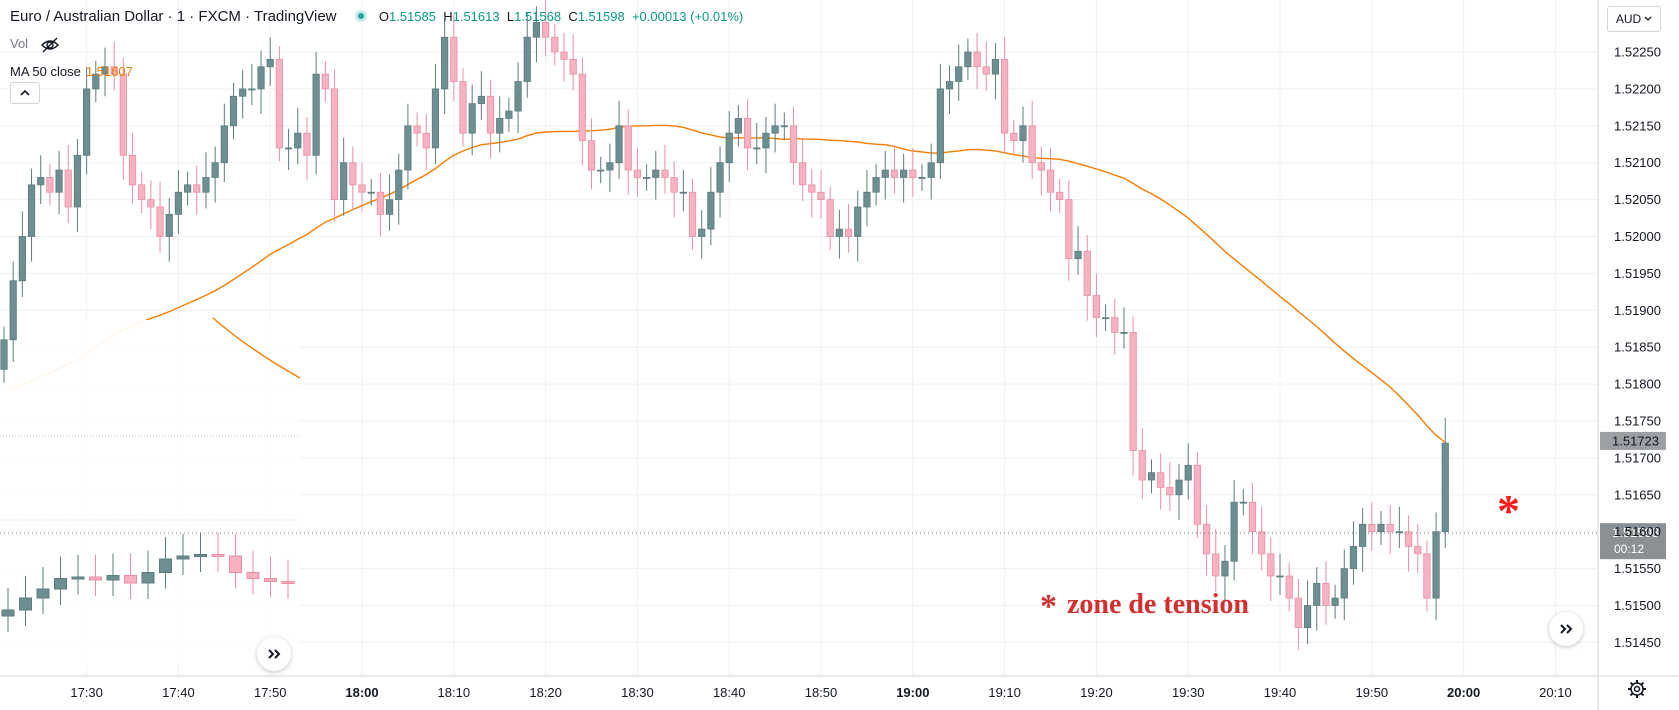 The width and height of the screenshot is (1679, 710). What do you see at coordinates (35, 44) in the screenshot?
I see `volume-legend: Vol` at bounding box center [35, 44].